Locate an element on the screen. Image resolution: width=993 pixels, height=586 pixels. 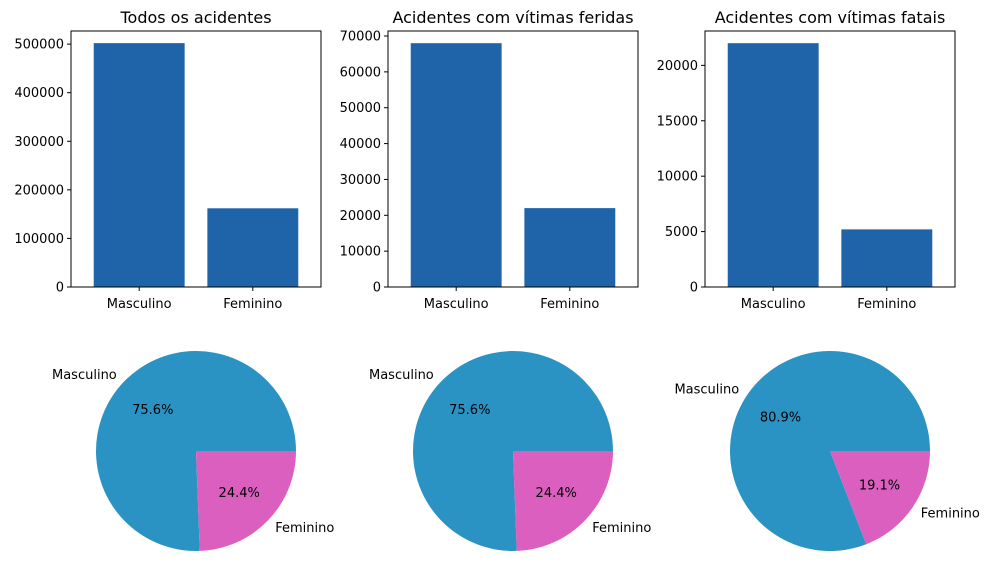
chart-title: Acidentes com vítimas fatais is located at coordinates (830, 17).